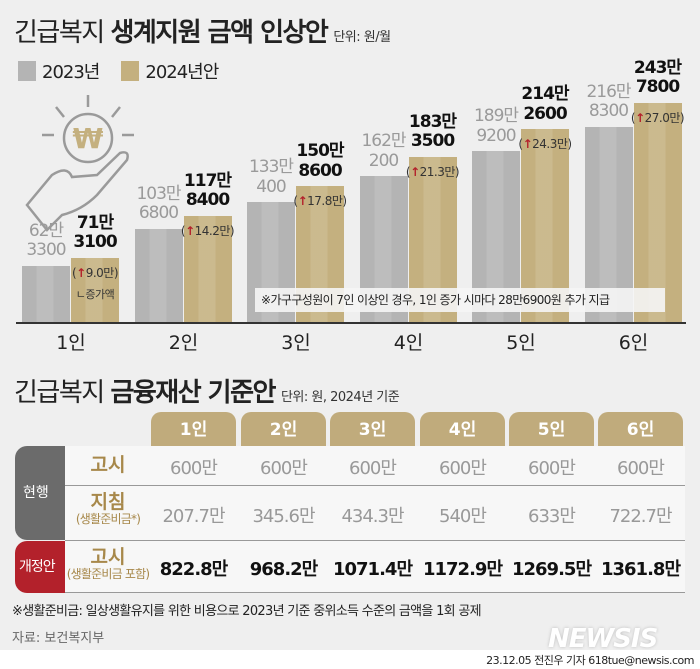  I want to click on column-header: 4인, so click(462, 429).